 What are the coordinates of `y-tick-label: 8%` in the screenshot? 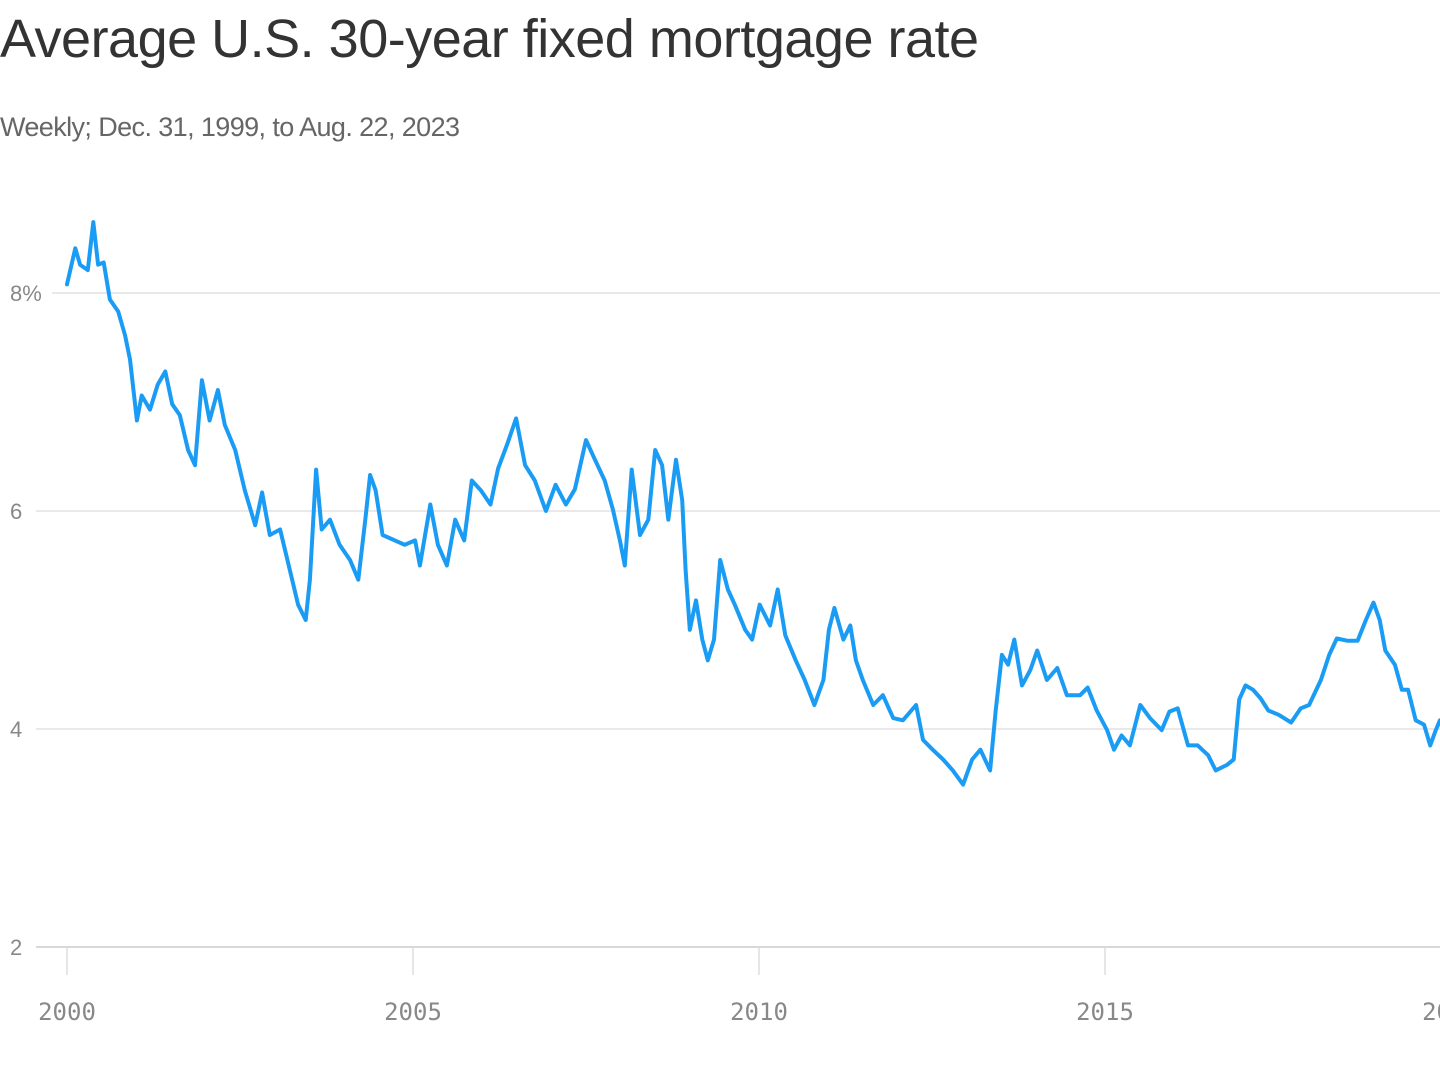 It's located at (26, 293).